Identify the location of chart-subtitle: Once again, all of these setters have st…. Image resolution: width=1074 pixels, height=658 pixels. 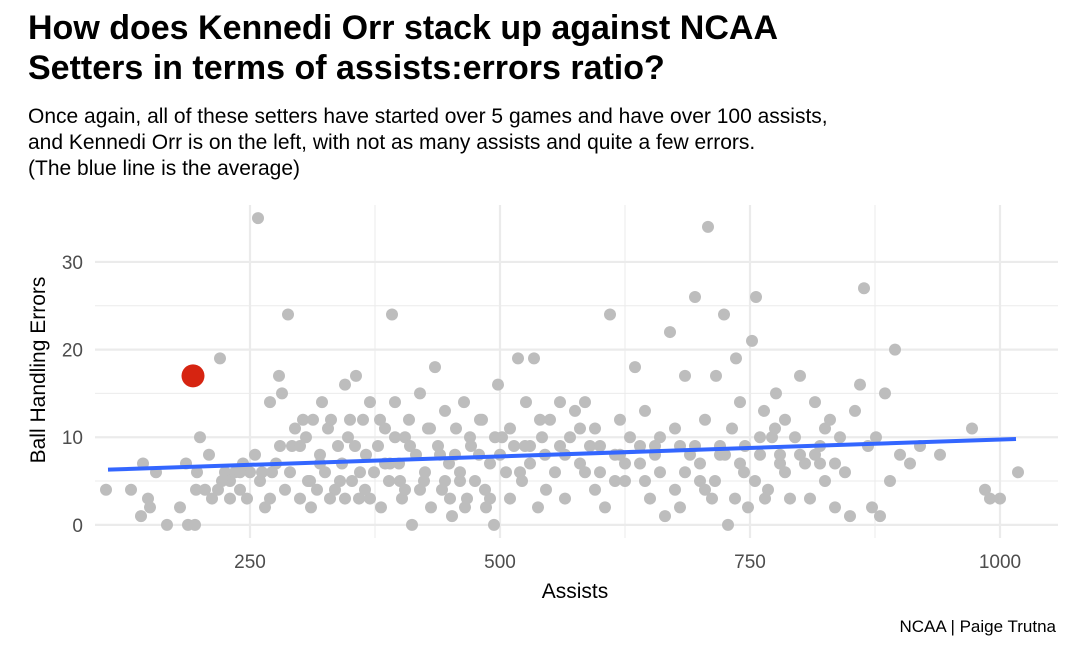
(543, 143).